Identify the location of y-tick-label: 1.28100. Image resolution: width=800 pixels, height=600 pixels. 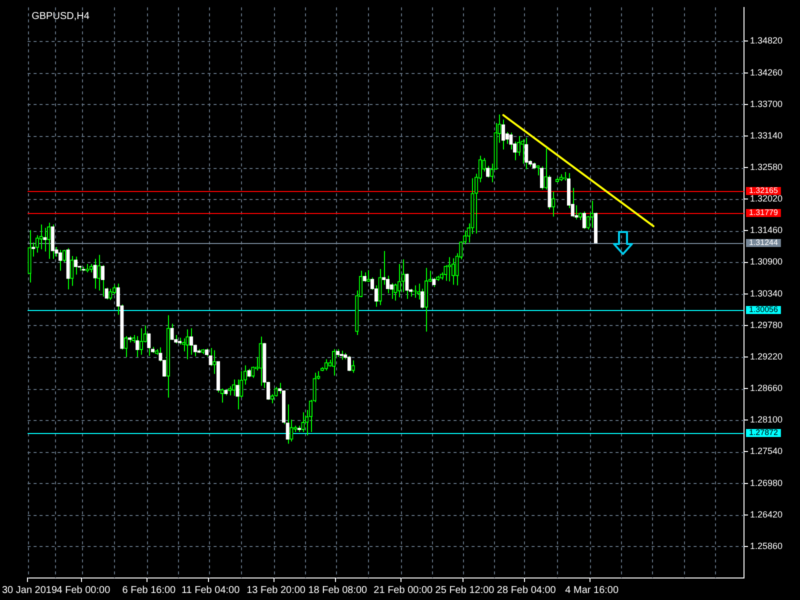
(766, 419).